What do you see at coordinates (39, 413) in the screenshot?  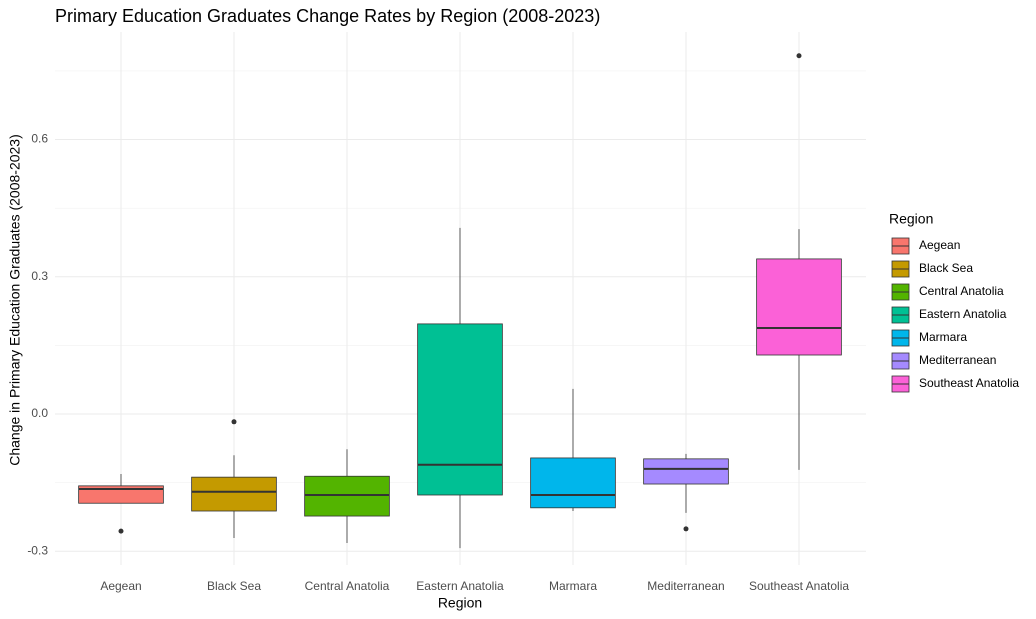 I see `y-tick-label: 0.0` at bounding box center [39, 413].